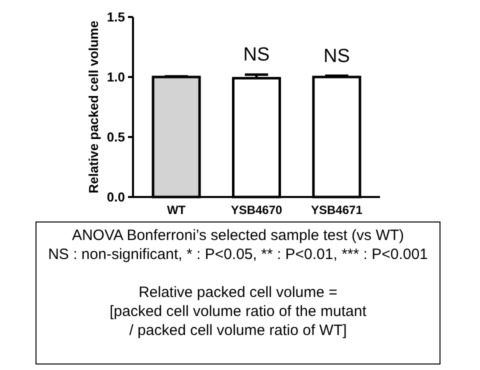 The width and height of the screenshot is (480, 370). I want to click on y-tick-label: 1.0, so click(115, 77).